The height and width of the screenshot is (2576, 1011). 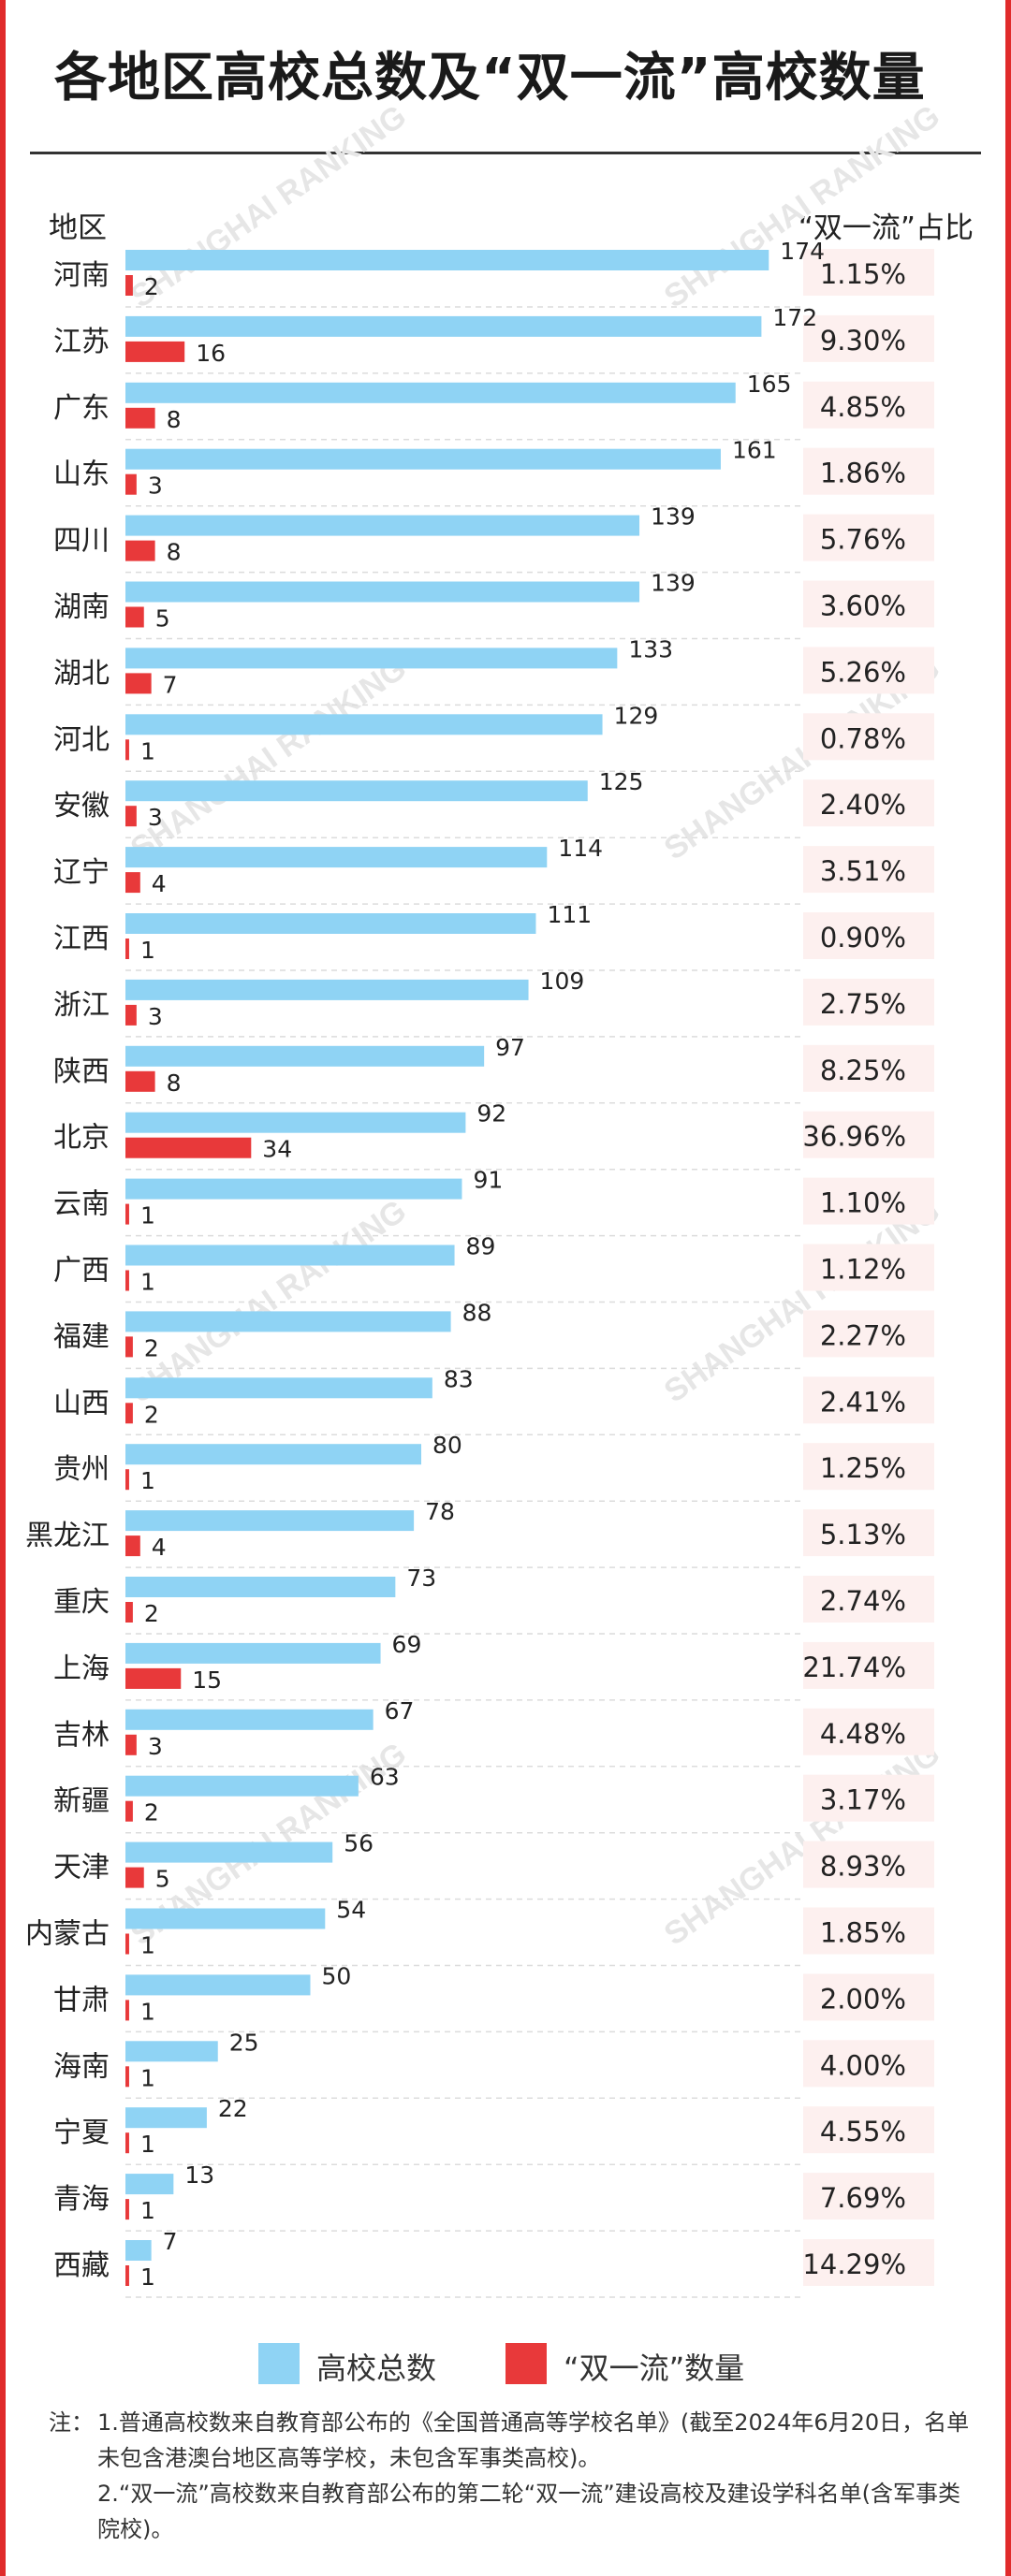 What do you see at coordinates (81, 2199) in the screenshot?
I see `region-label: 青海` at bounding box center [81, 2199].